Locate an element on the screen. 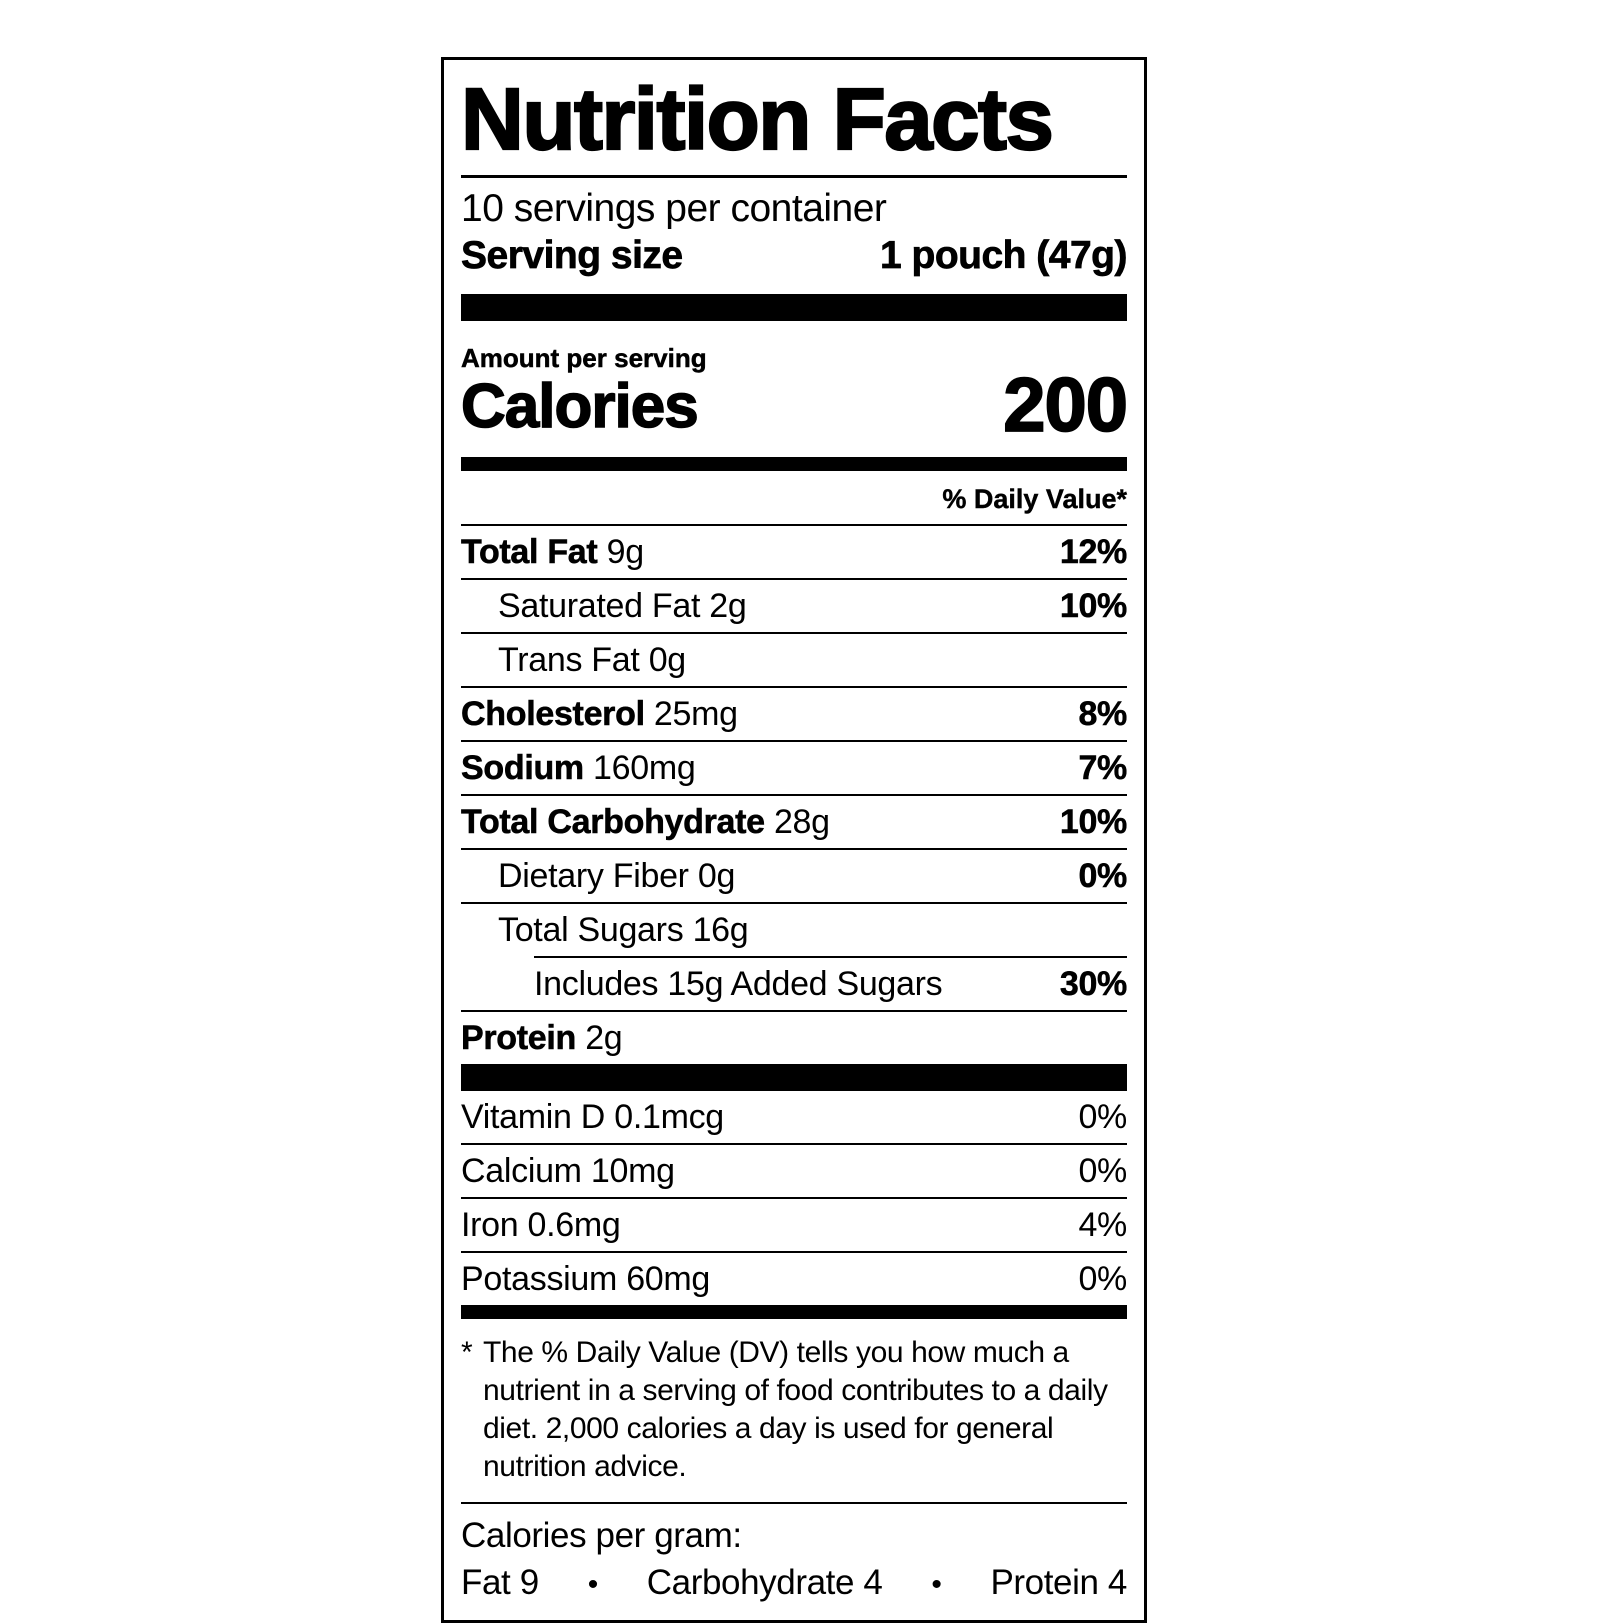  vitamin-name: Vitamin D 0.1mcg is located at coordinates (592, 1117).